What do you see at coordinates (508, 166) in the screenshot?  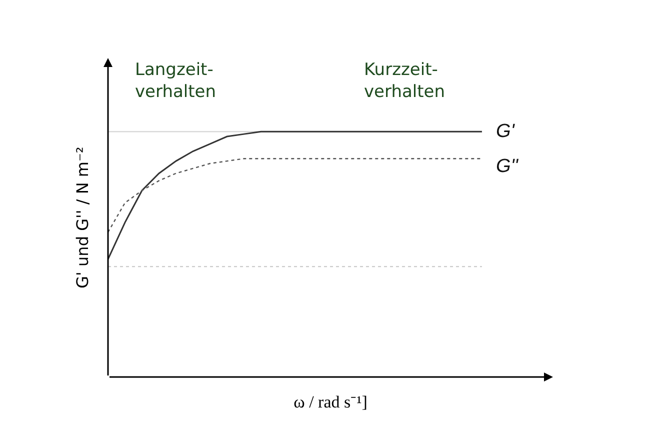 I see `series-label: G''` at bounding box center [508, 166].